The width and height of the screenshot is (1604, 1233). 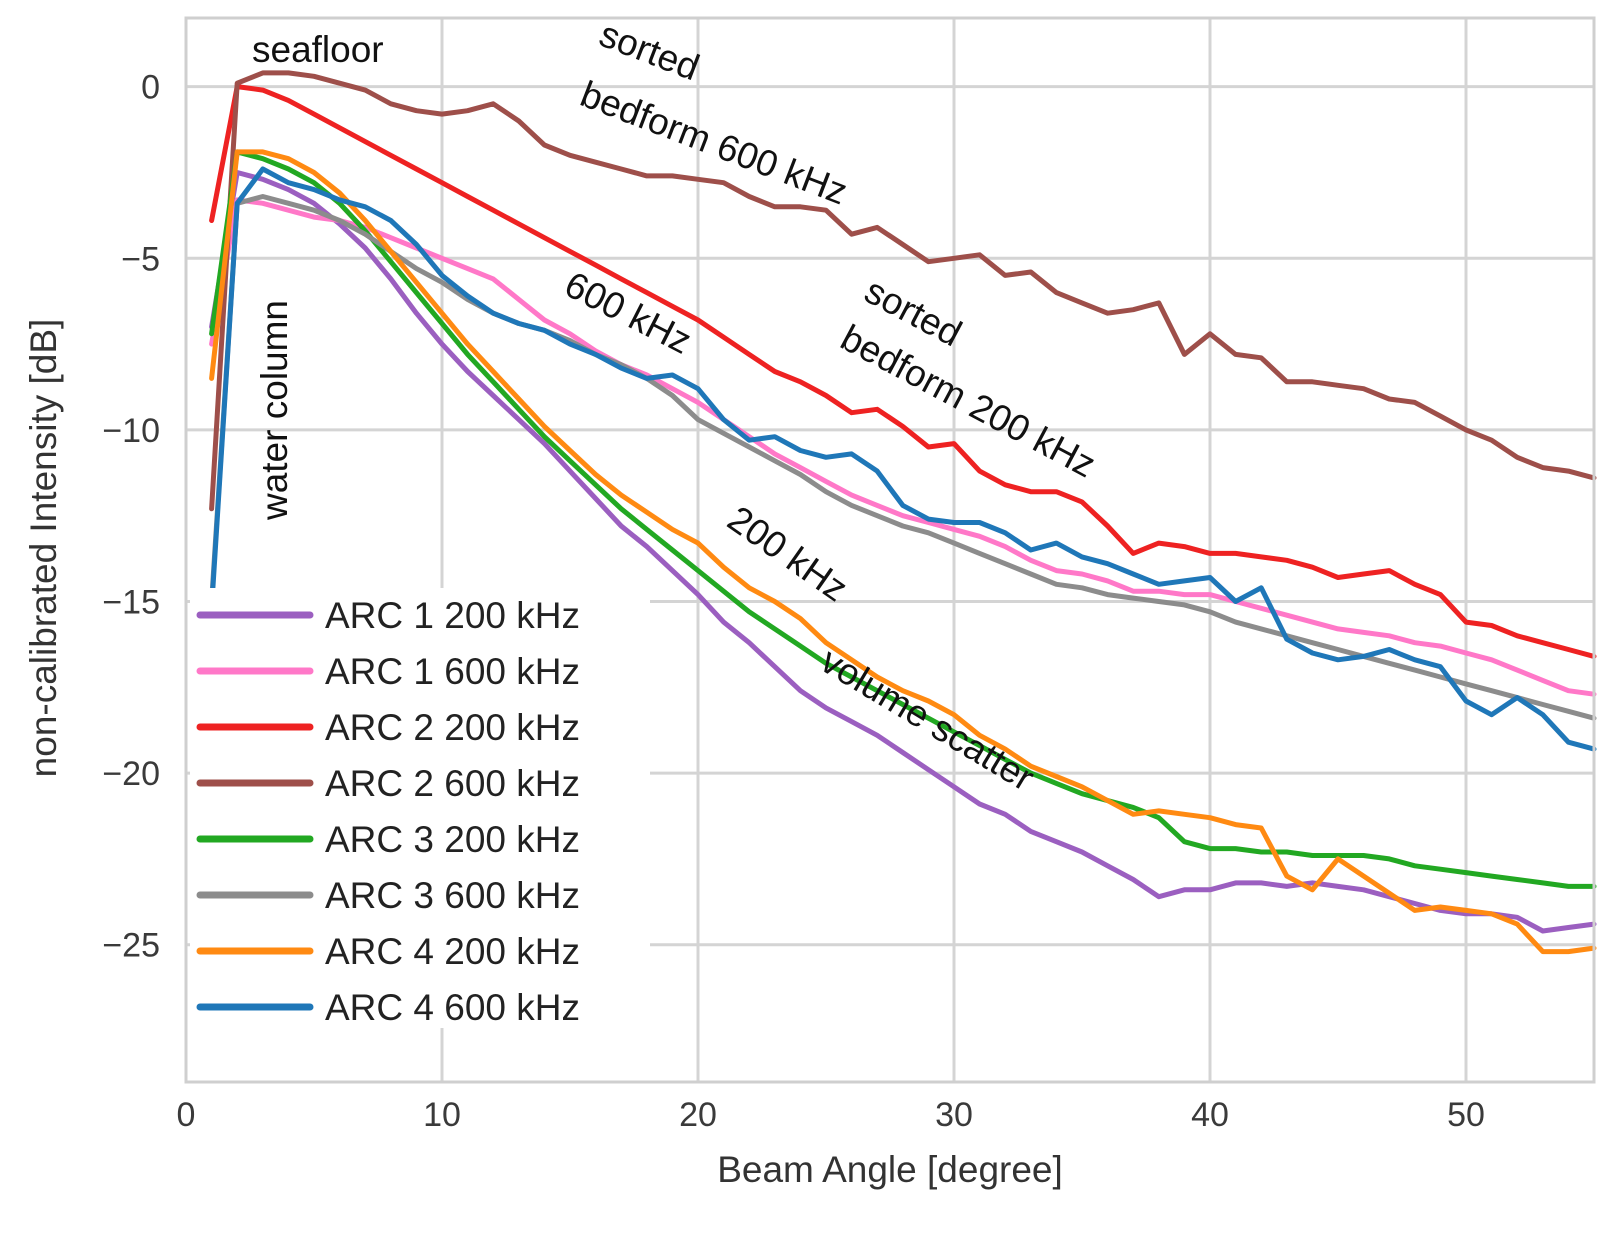 I want to click on x-tick-label: 0, so click(x=186, y=1115).